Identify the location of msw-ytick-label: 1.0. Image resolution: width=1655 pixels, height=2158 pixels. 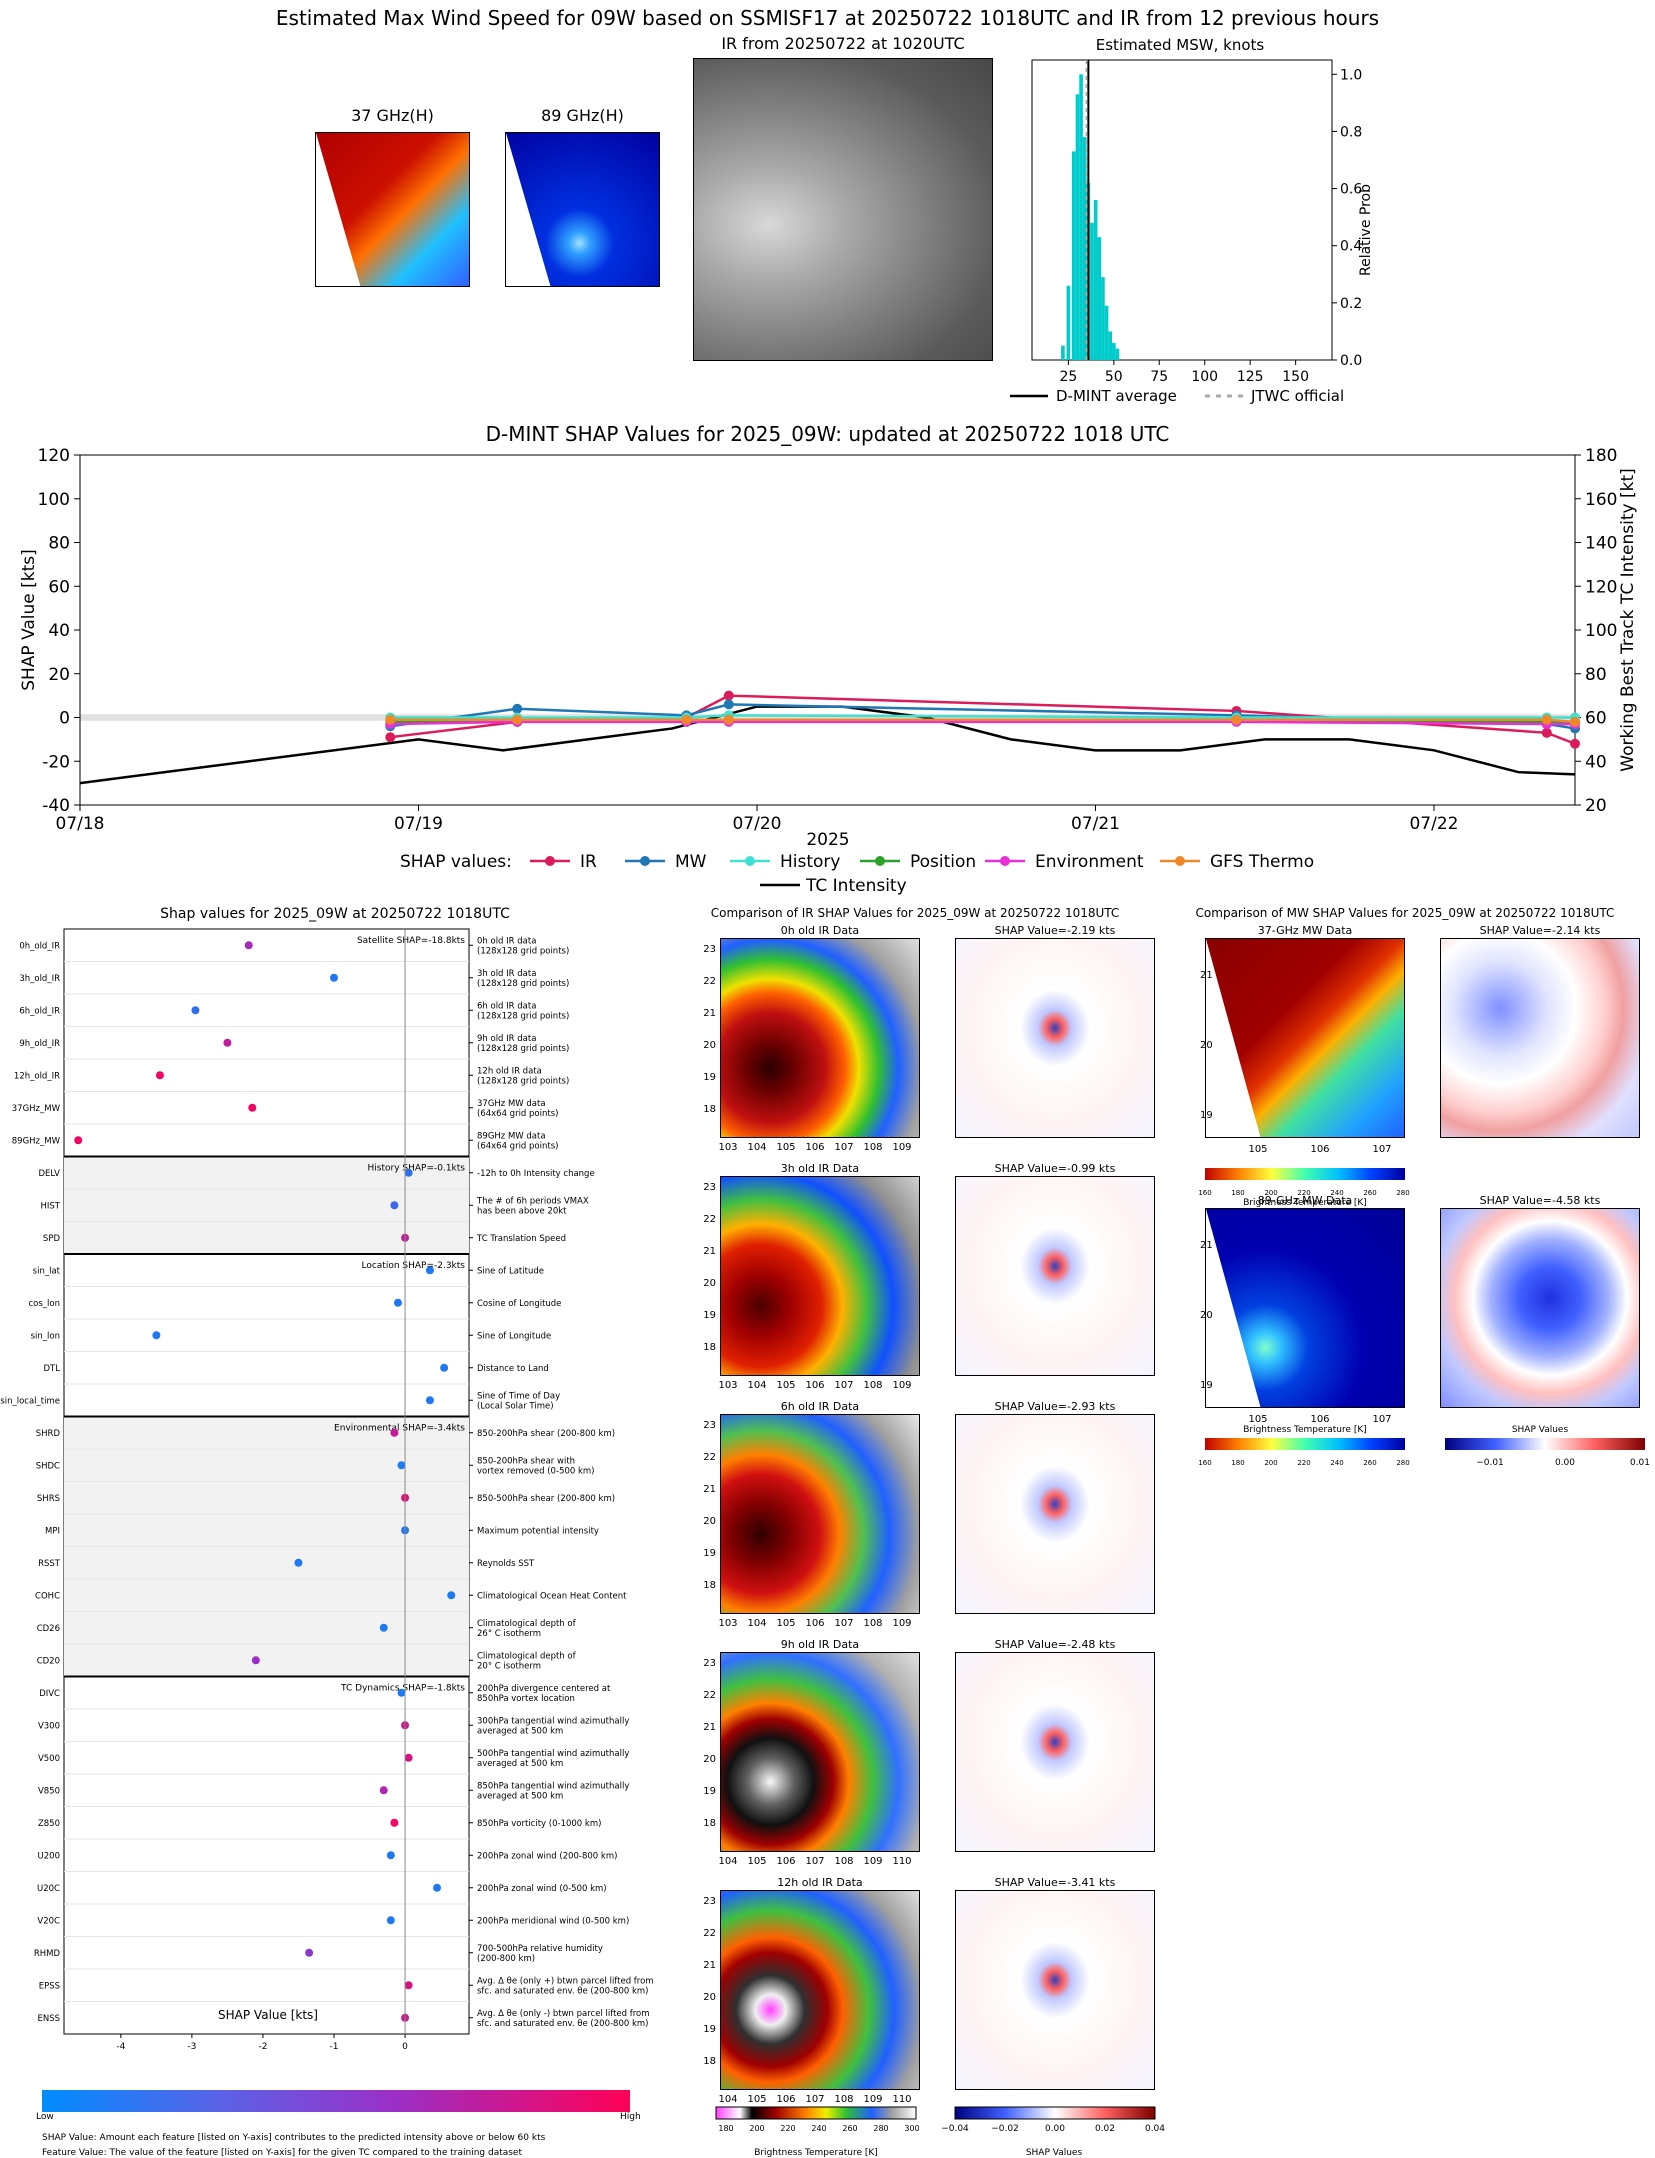
(1351, 75).